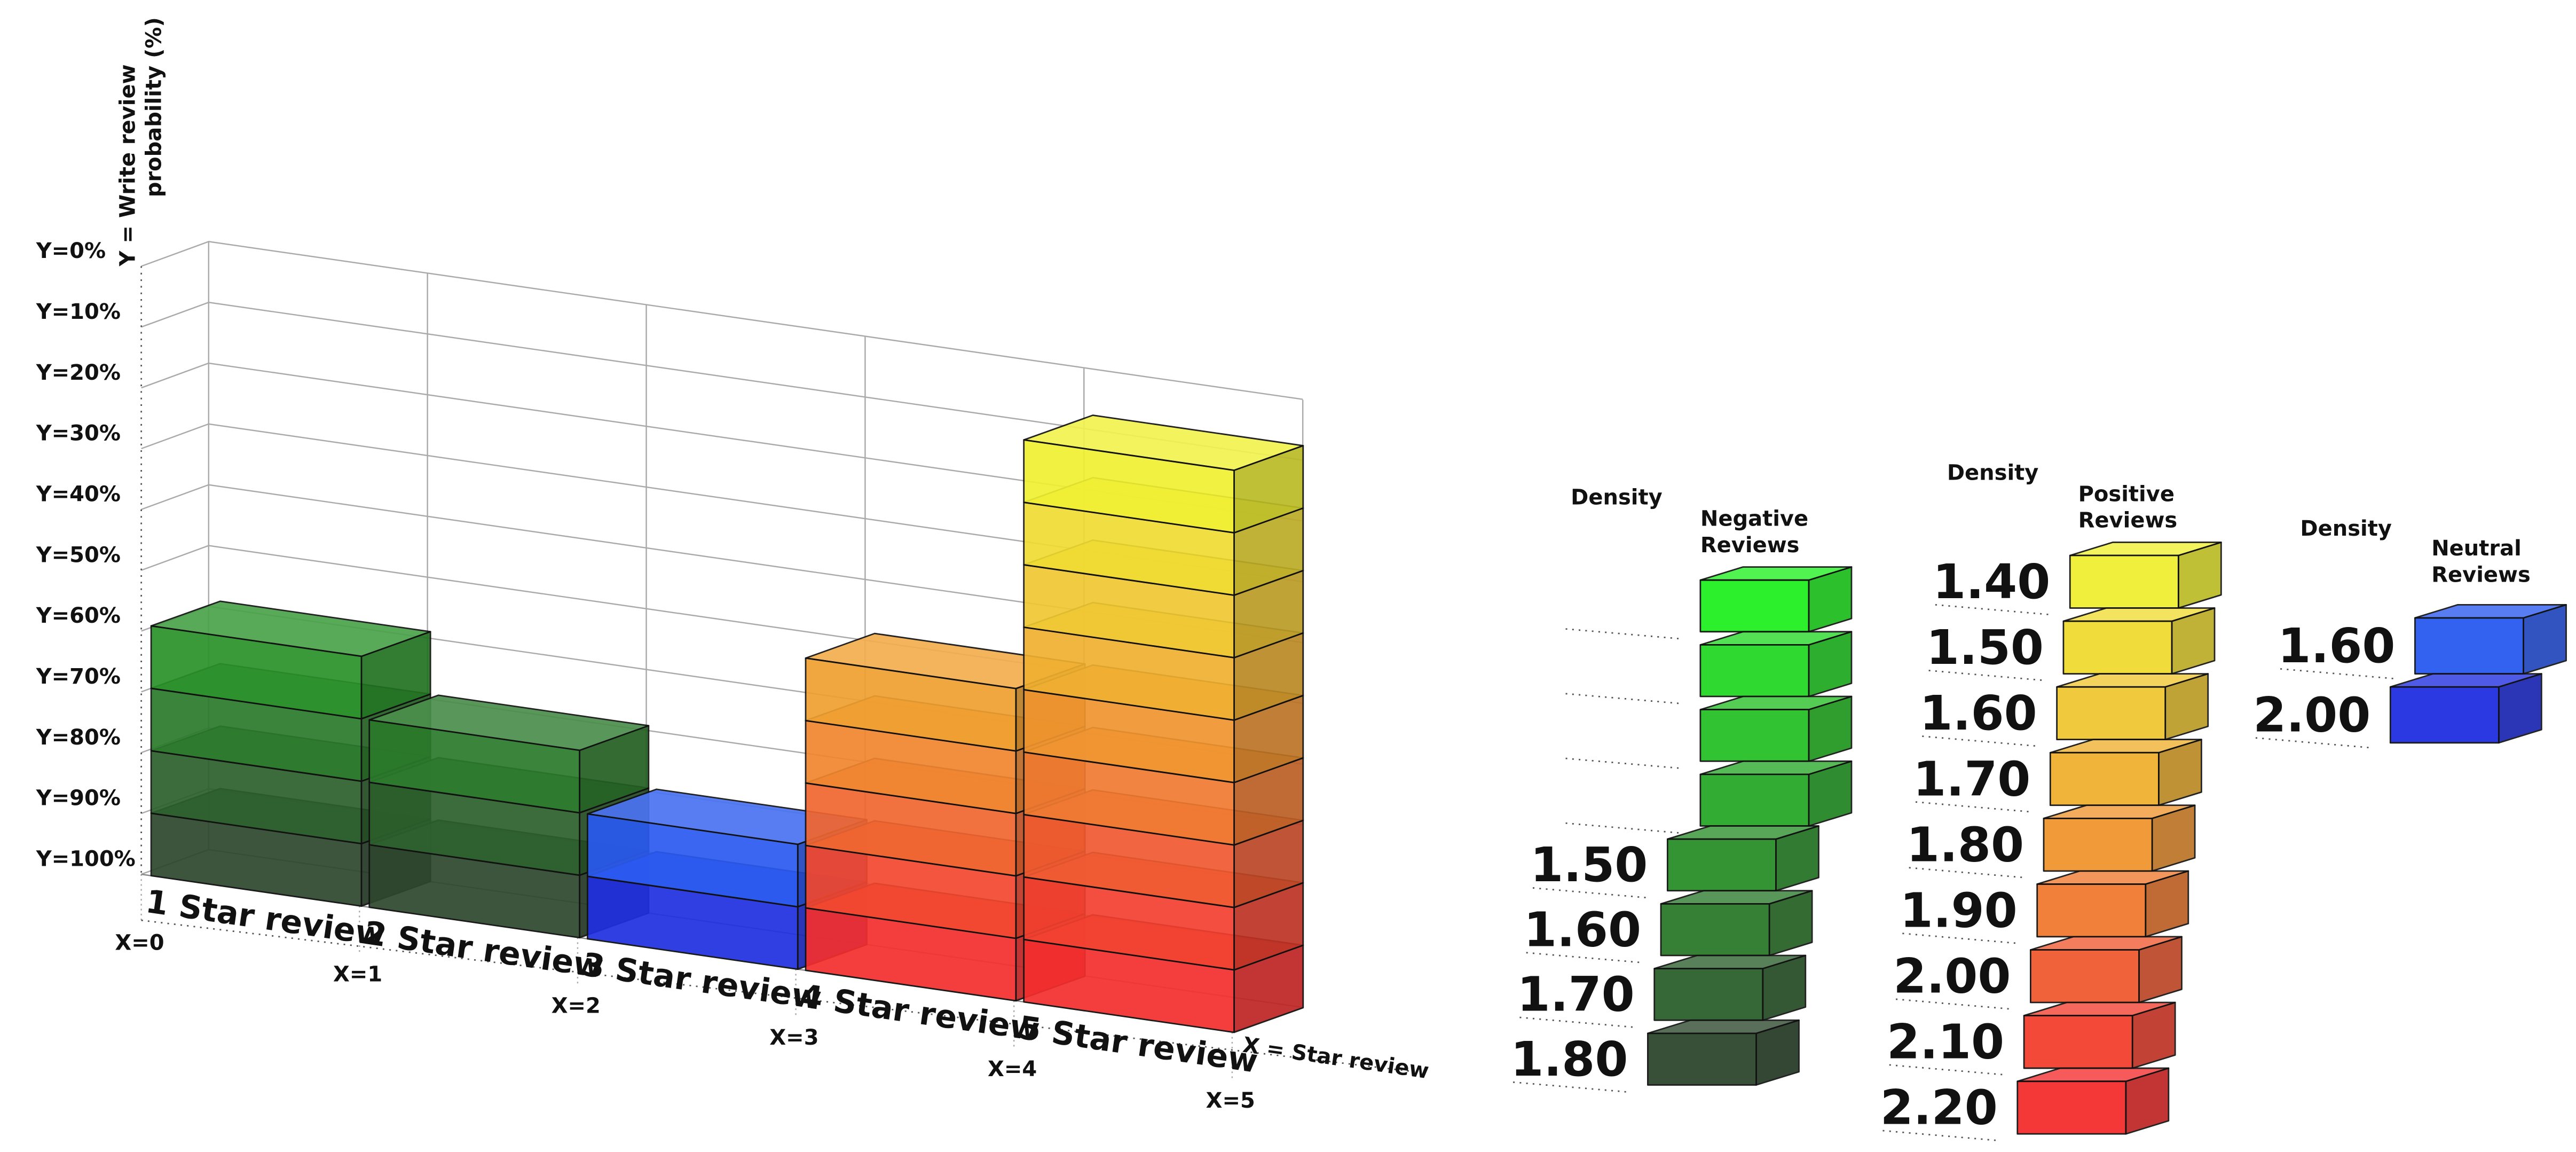 Image resolution: width=2576 pixels, height=1152 pixels. What do you see at coordinates (127, 165) in the screenshot?
I see `y-axis-title: Y = Write review` at bounding box center [127, 165].